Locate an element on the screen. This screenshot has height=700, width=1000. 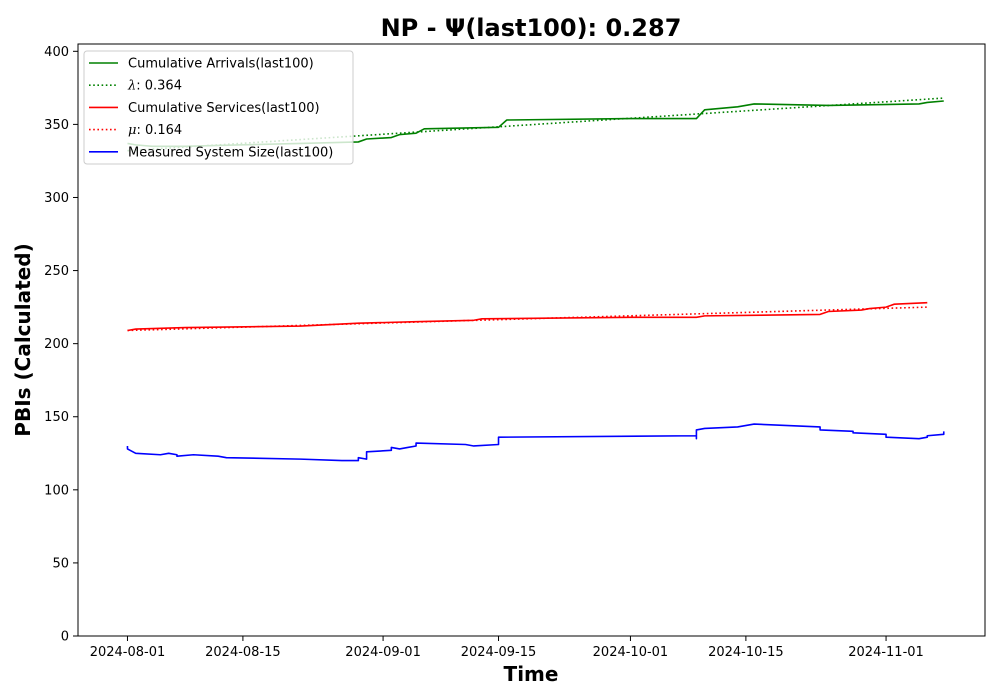
legend-box is located at coordinates (218, 107).